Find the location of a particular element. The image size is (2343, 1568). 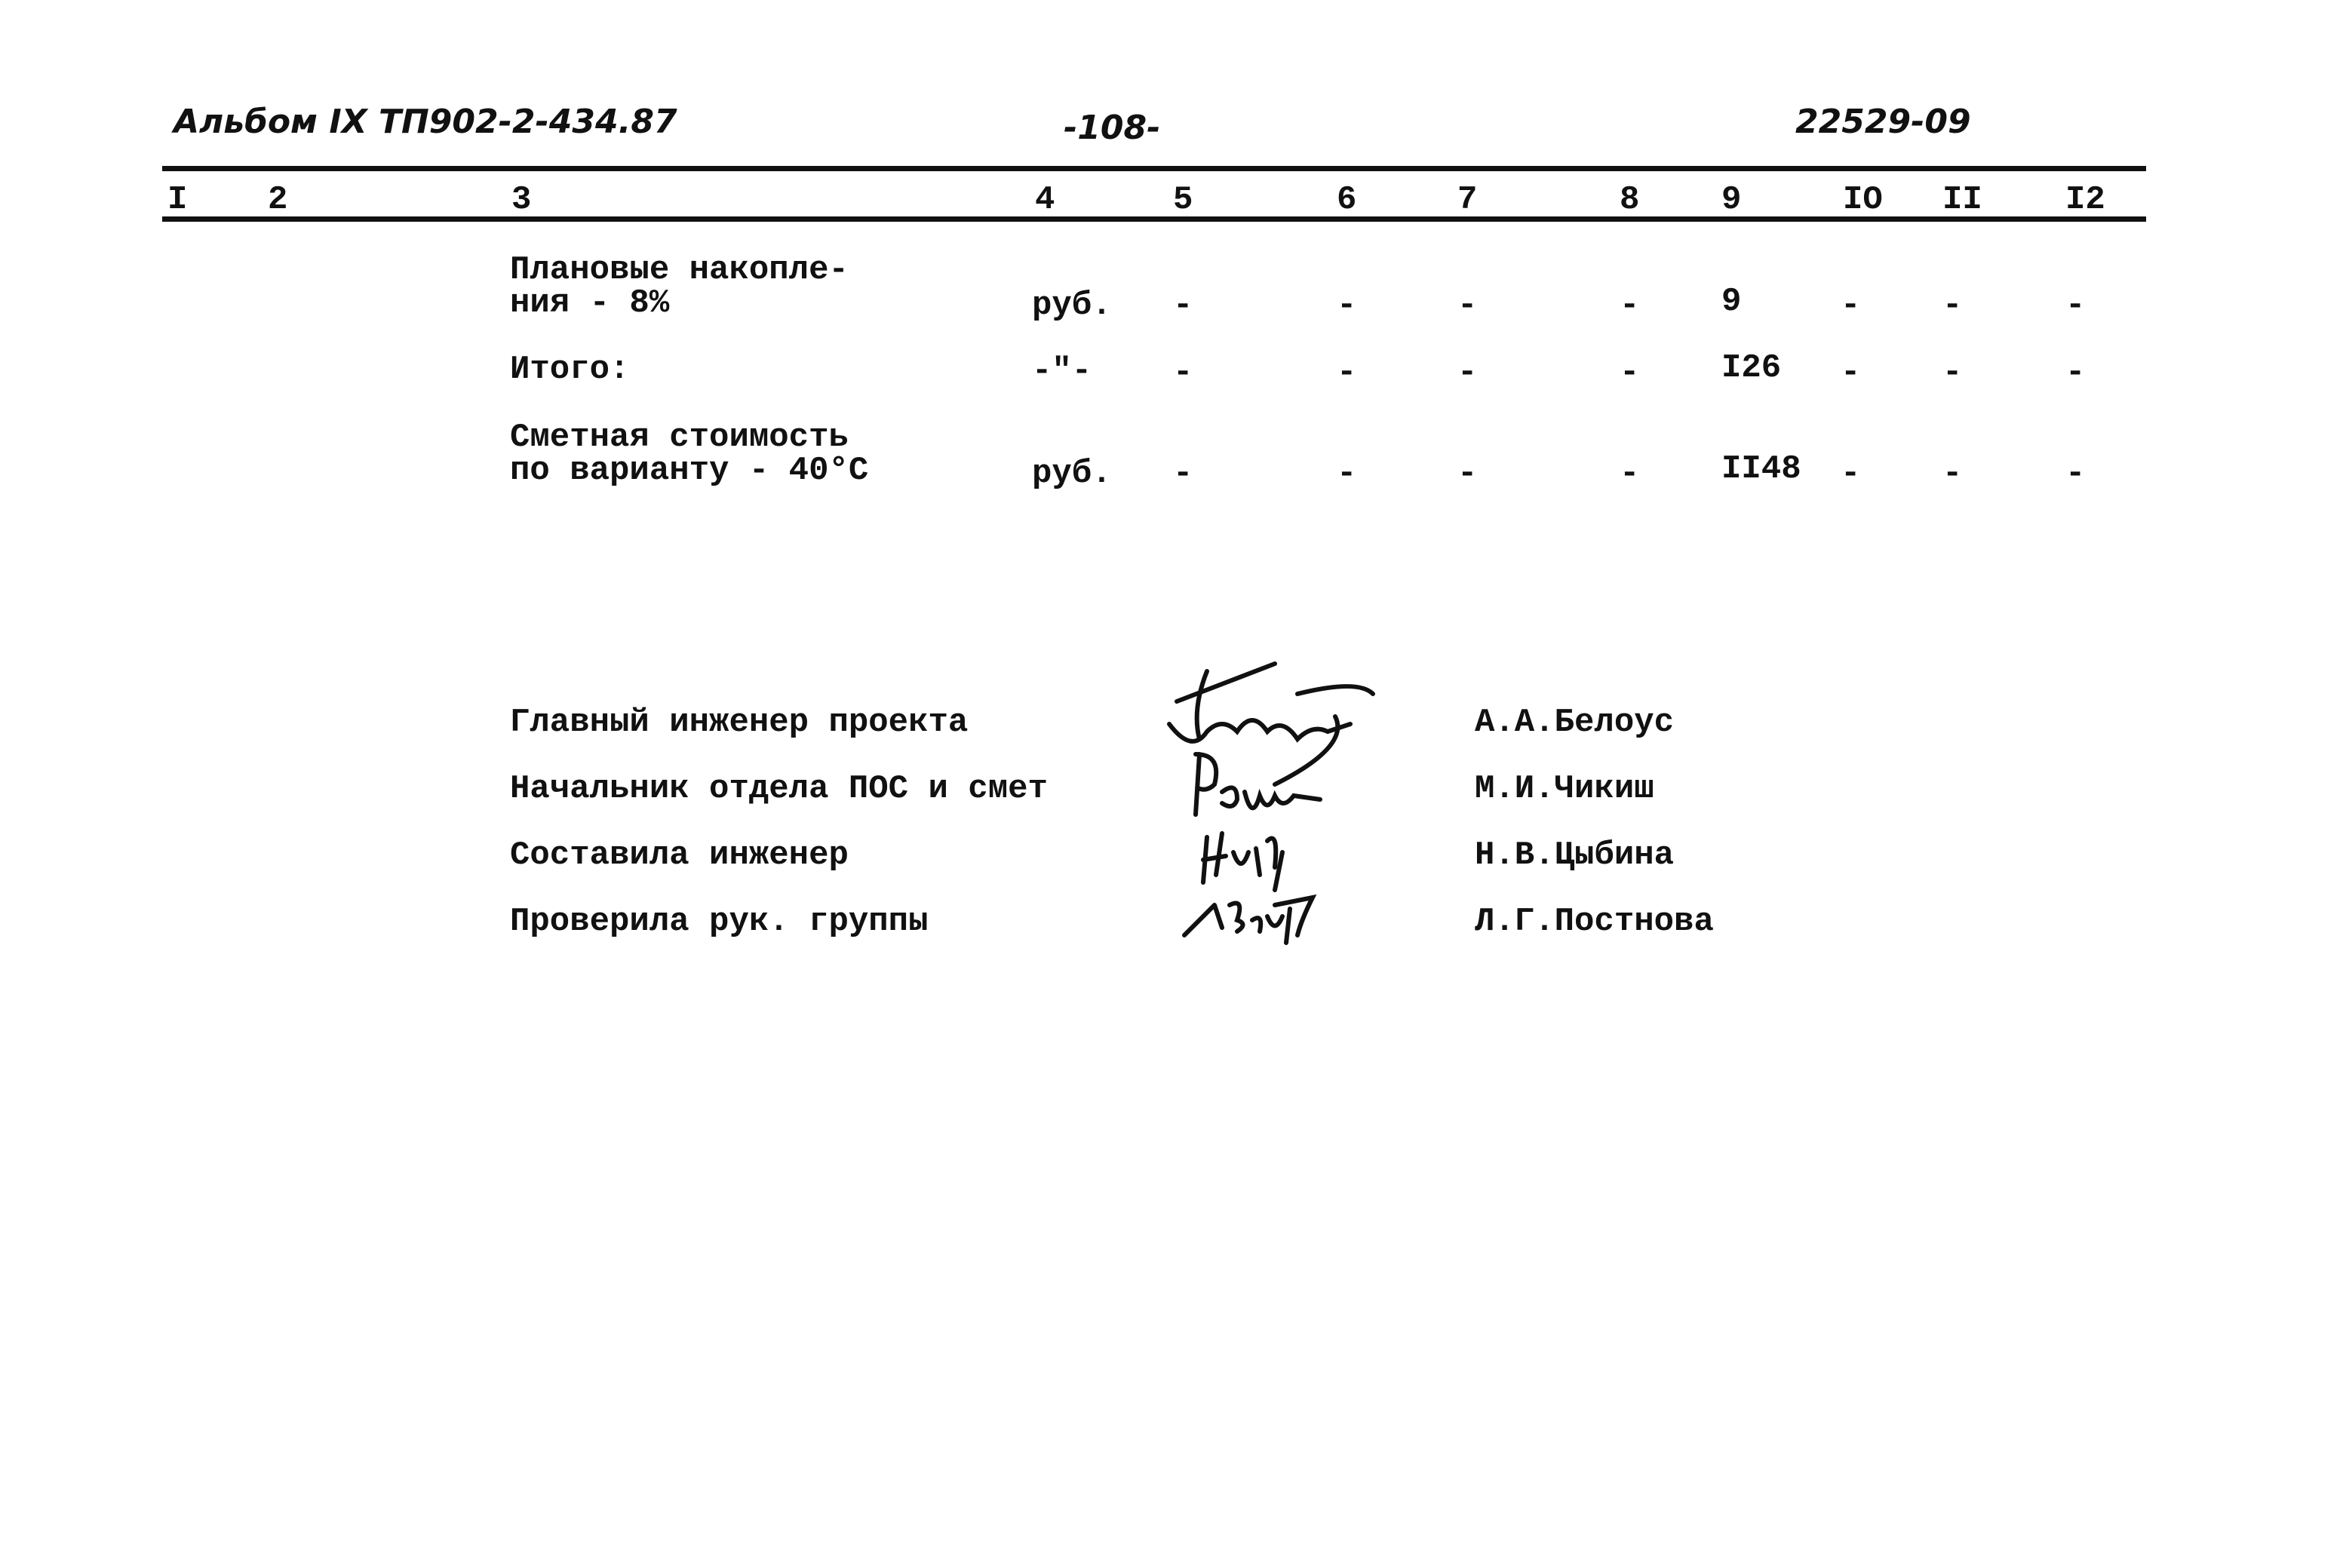

column-number: 8 is located at coordinates (1630, 200).